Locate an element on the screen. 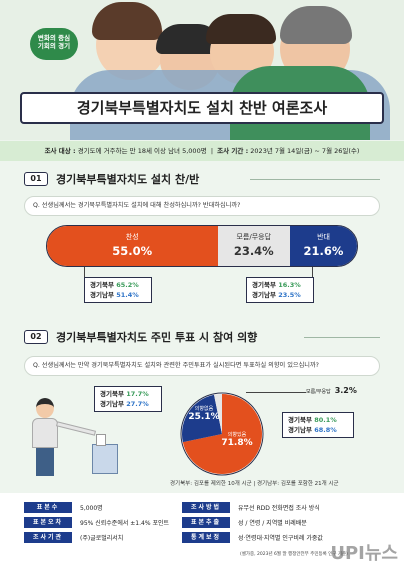 Image resolution: width=404 pixels, height=569 pixels. stance-bar: 찬성 55.0% 모름/무응답 23.4% 반대 21.6% is located at coordinates (202, 246).